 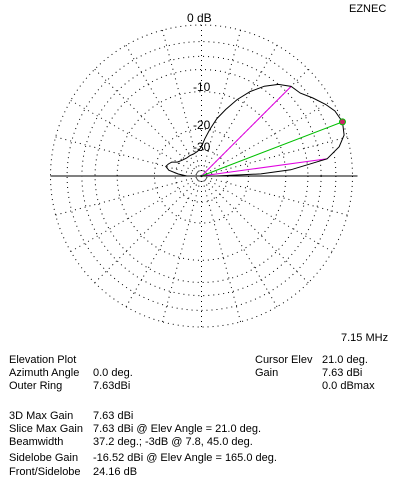 What do you see at coordinates (284, 360) in the screenshot?
I see `cursor-elev-label: Cursor Elev` at bounding box center [284, 360].